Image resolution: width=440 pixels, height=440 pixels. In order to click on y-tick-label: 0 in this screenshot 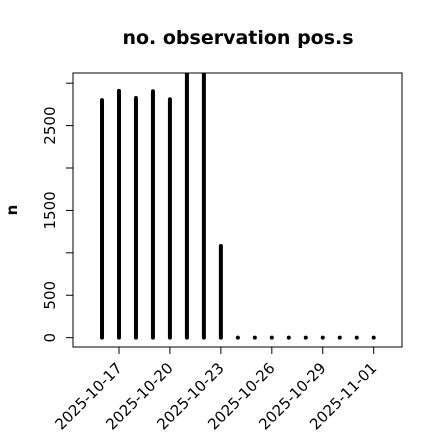, I will do `click(50, 338)`.